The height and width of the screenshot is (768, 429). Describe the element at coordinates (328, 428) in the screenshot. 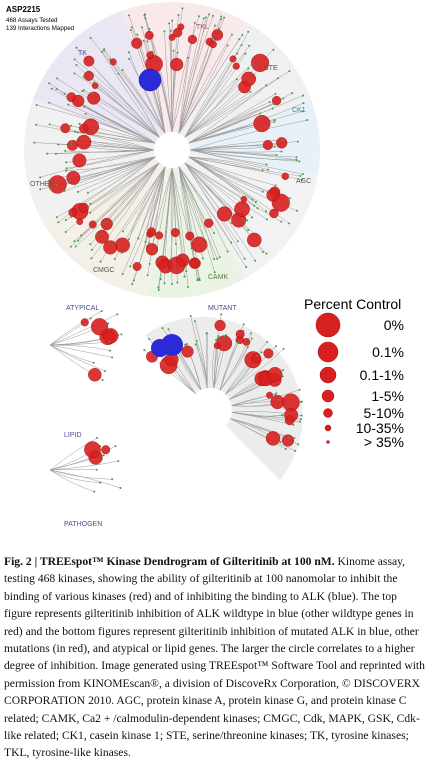

I see `legend-marker` at that location.